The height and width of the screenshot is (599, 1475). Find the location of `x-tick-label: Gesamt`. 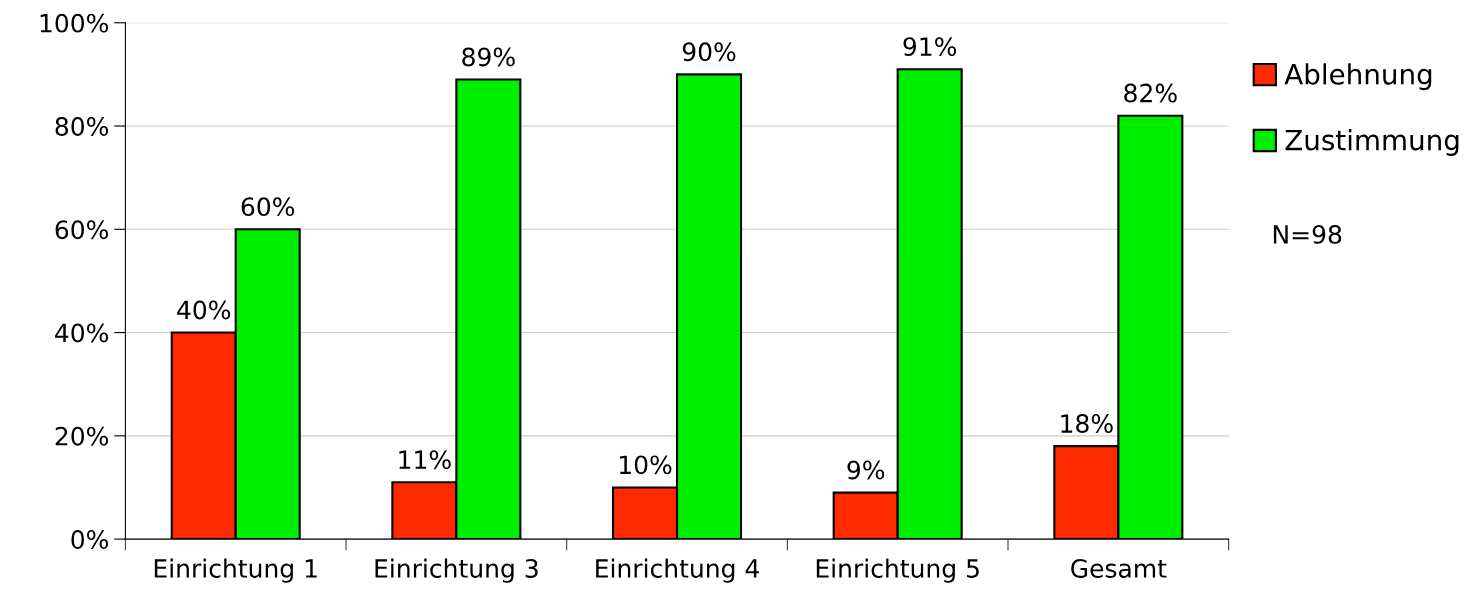

x-tick-label: Gesamt is located at coordinates (1119, 568).